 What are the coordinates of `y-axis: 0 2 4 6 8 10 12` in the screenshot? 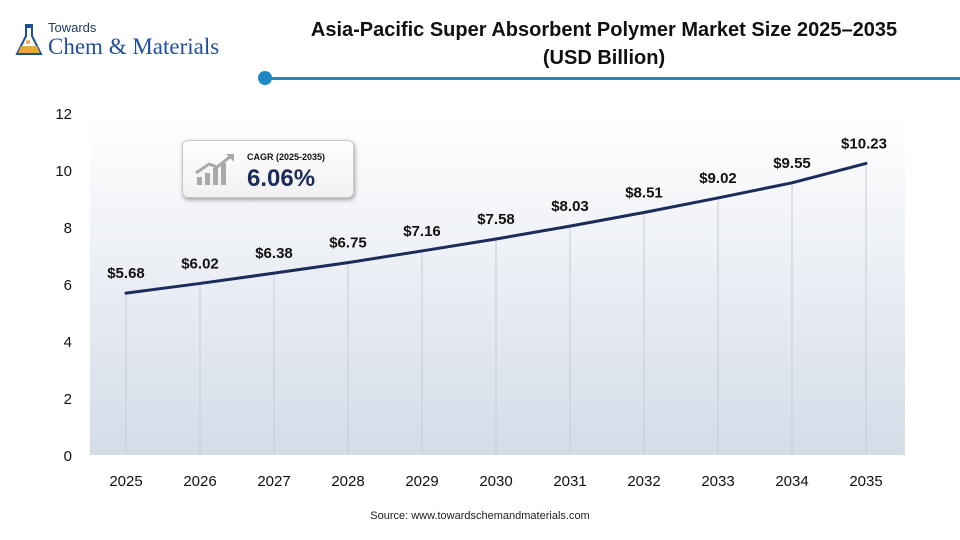 It's located at (63, 285).